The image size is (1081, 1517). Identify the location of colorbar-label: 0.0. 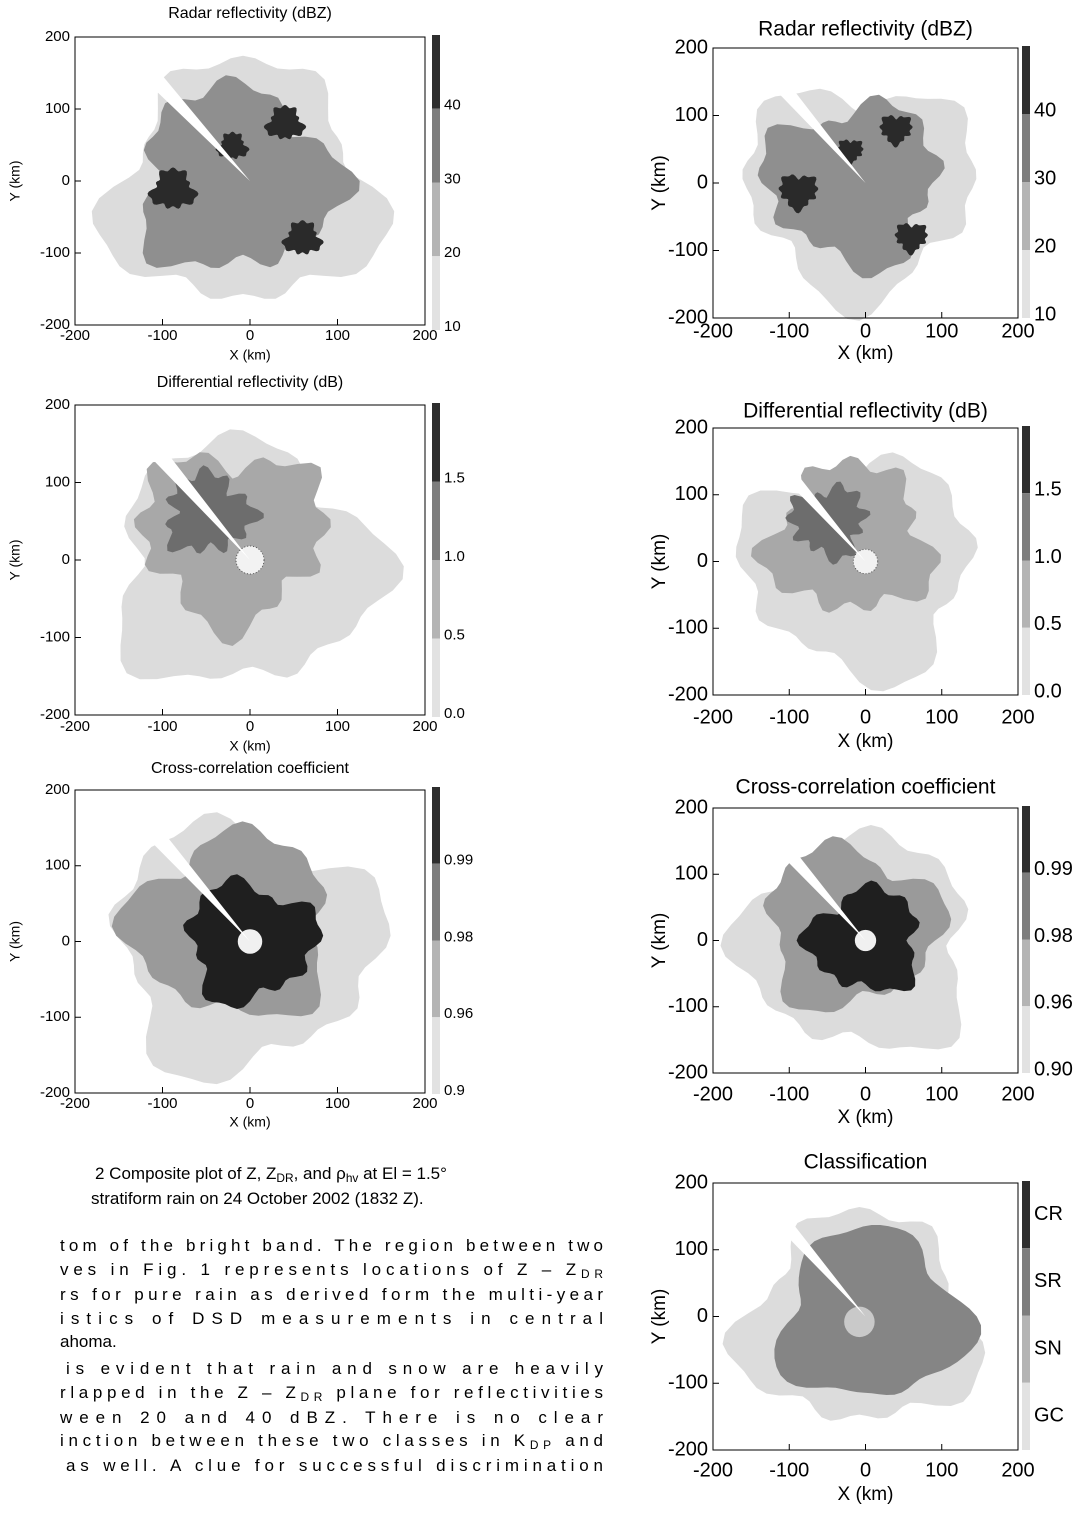
(454, 713).